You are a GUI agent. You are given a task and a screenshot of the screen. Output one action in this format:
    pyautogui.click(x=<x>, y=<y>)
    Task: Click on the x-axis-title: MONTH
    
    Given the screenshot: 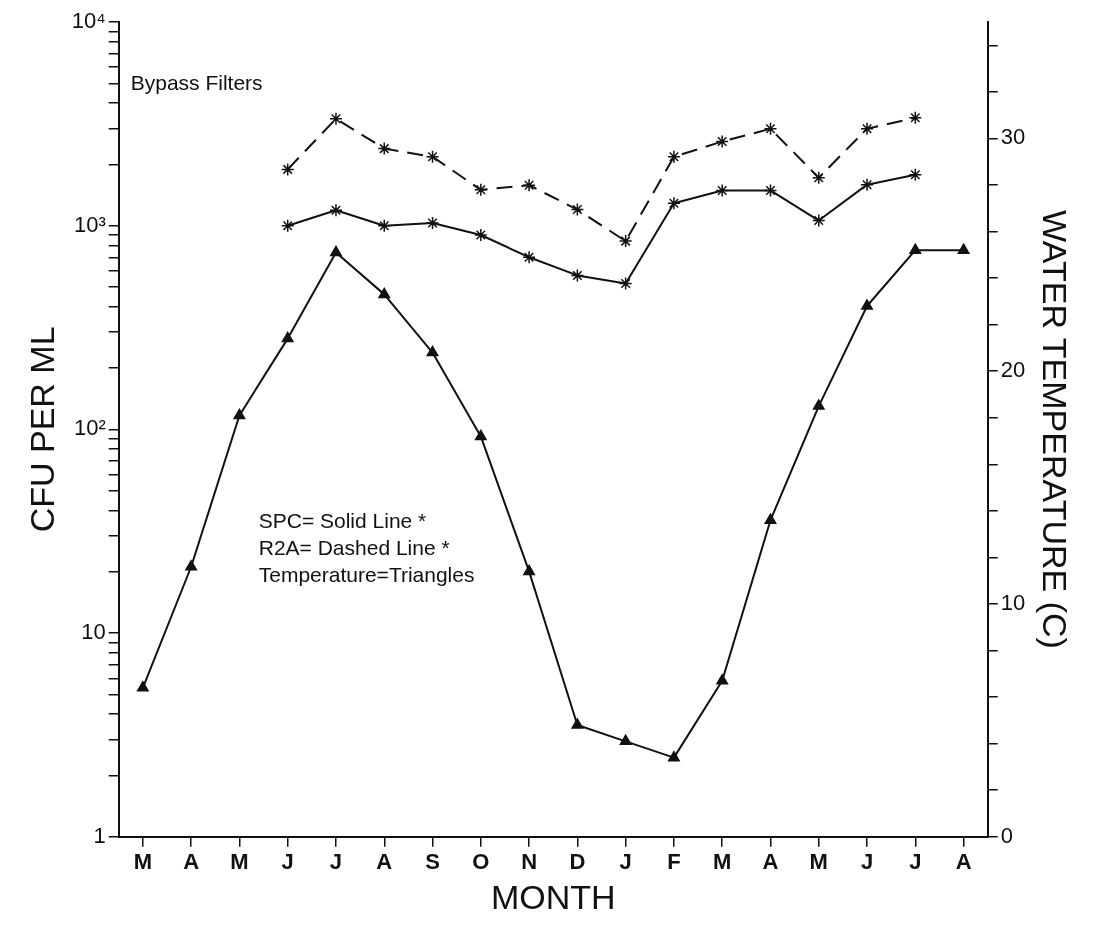 What is the action you would take?
    pyautogui.click(x=553, y=896)
    